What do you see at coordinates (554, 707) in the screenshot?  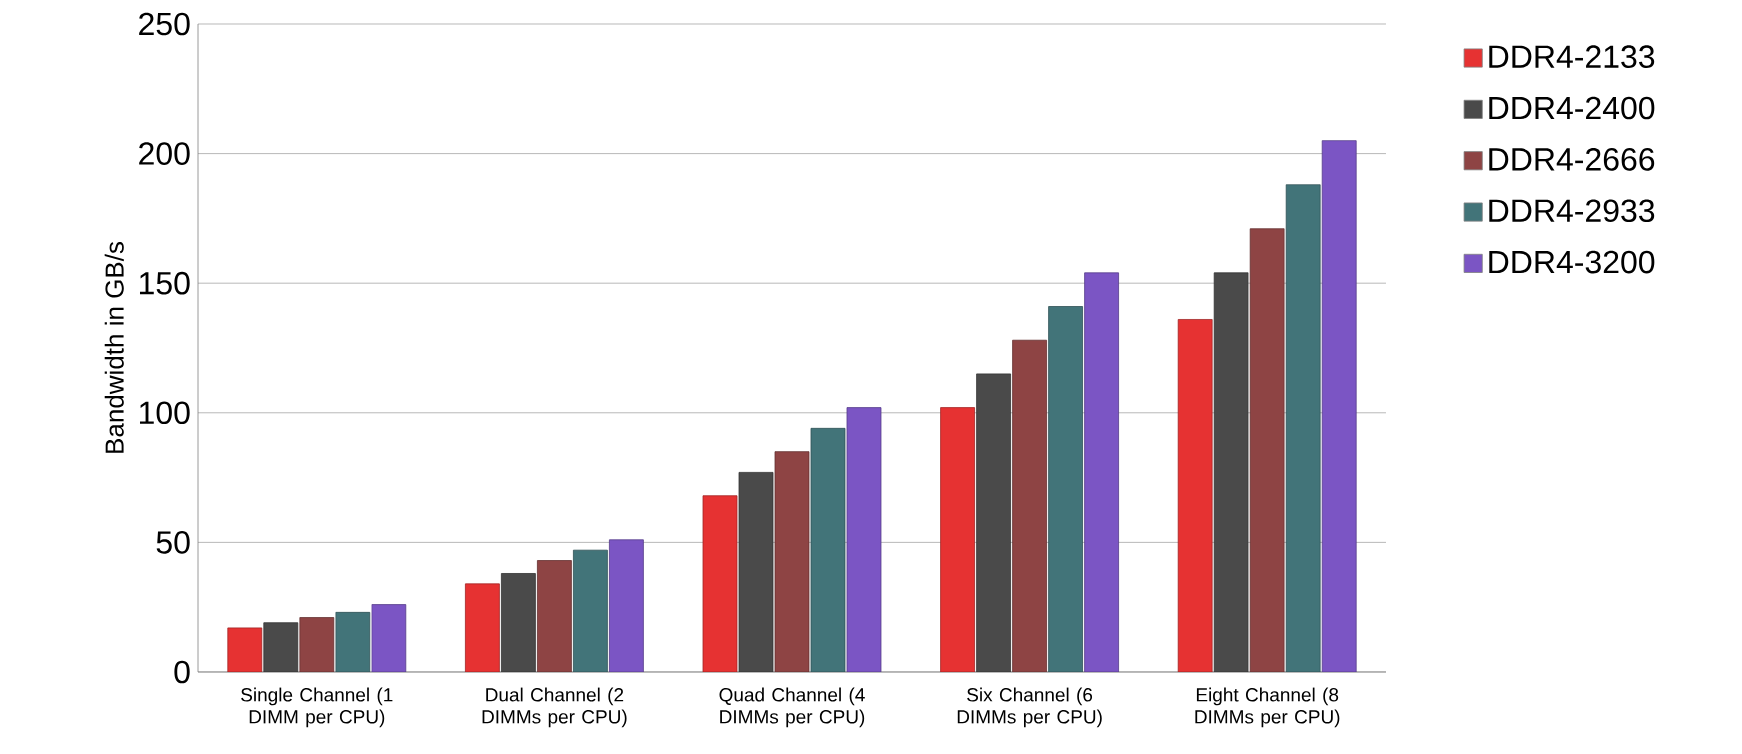 I see `x-tick-label: Dual Channel (2 DIMMs per CPU)` at bounding box center [554, 707].